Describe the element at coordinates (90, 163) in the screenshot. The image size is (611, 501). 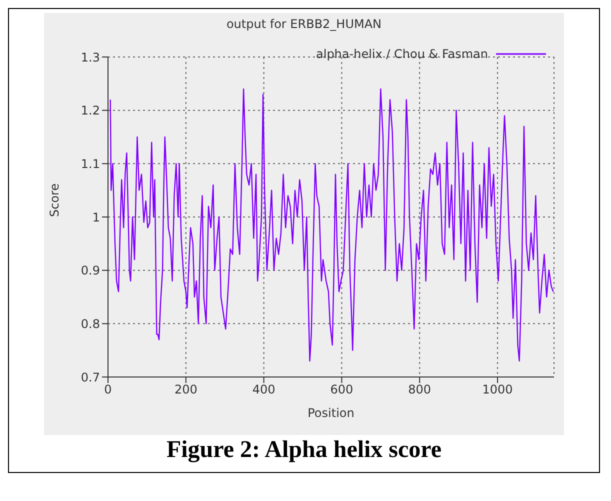
I see `y-tick-label: 1.1` at that location.